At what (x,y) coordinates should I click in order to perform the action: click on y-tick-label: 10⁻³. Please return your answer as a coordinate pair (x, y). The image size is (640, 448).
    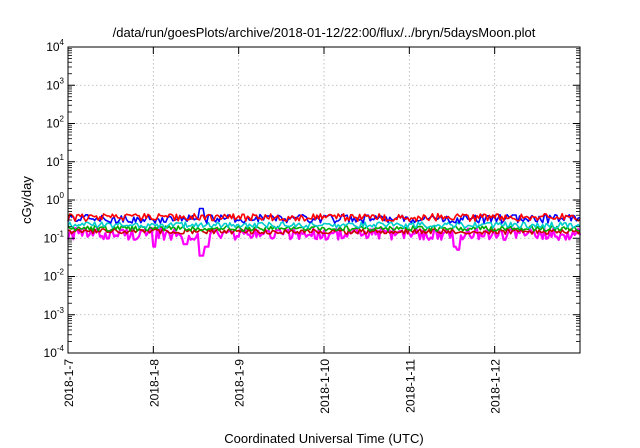
    Looking at the image, I should click on (54, 314).